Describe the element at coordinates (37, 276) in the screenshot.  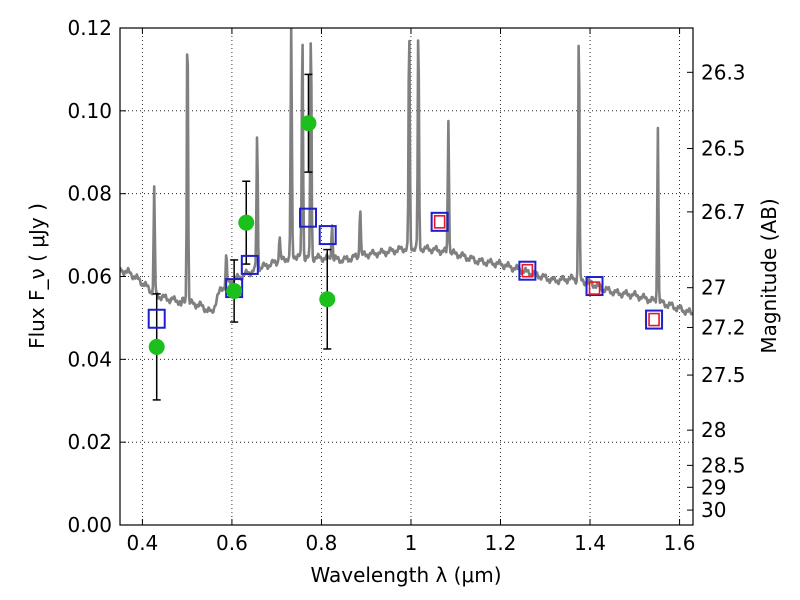
I see `y-axis-label: Flux F_ν ( μJy )` at that location.